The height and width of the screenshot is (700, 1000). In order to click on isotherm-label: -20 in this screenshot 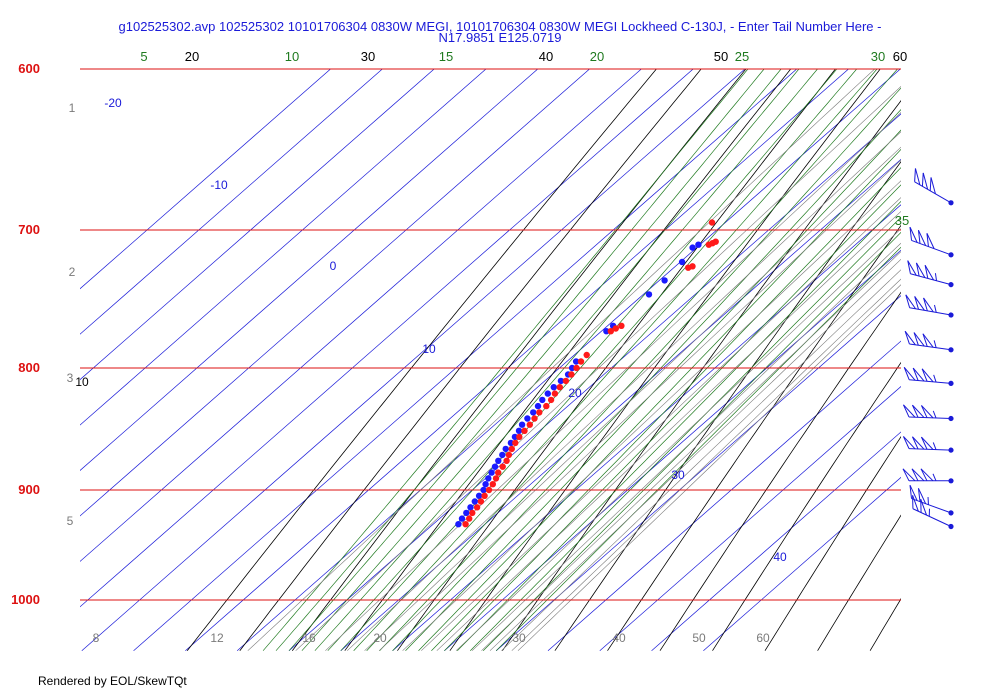, I will do `click(113, 103)`.